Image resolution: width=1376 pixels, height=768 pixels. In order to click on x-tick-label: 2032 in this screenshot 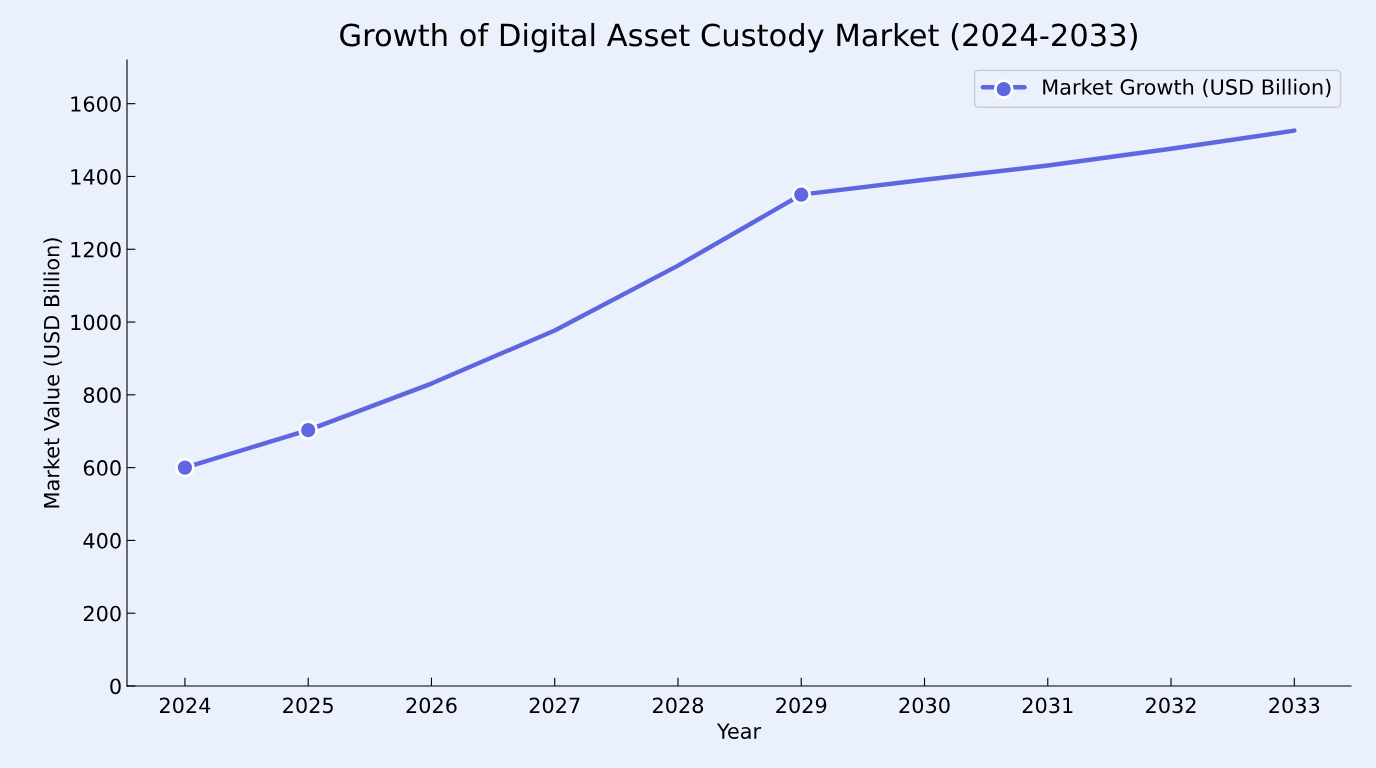, I will do `click(1171, 705)`.